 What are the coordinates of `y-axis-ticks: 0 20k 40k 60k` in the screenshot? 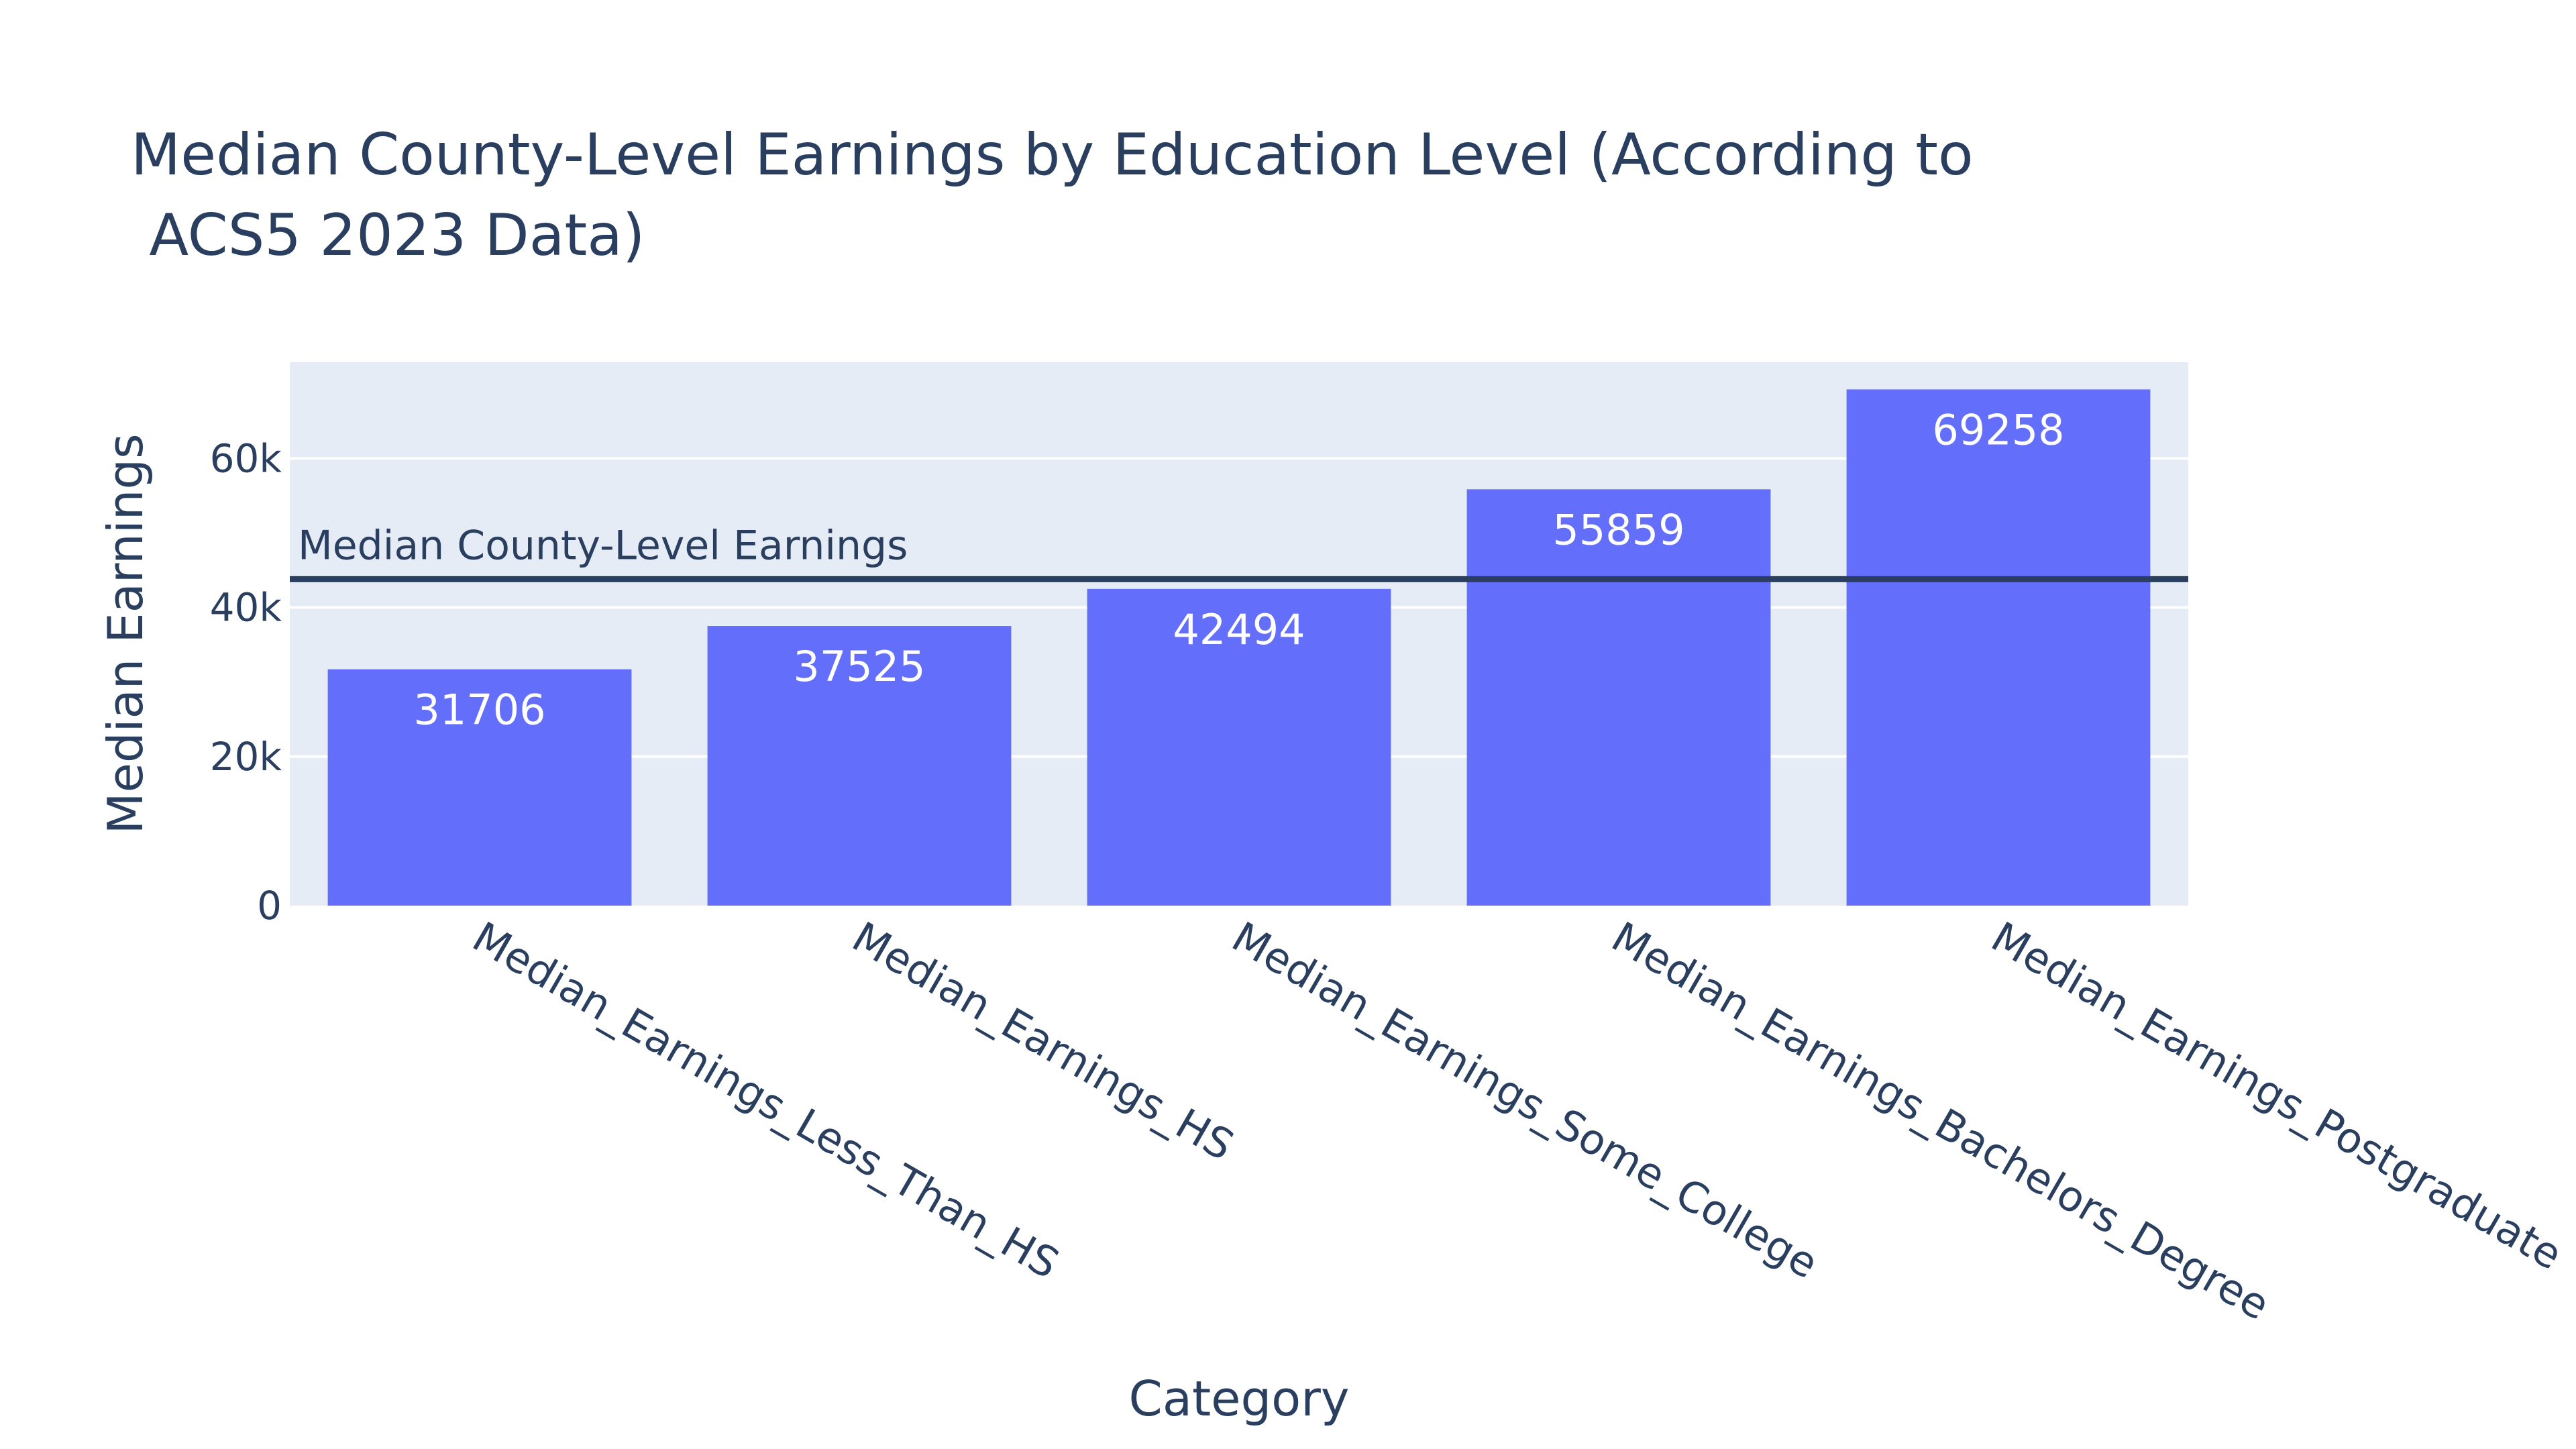 It's located at (246, 681).